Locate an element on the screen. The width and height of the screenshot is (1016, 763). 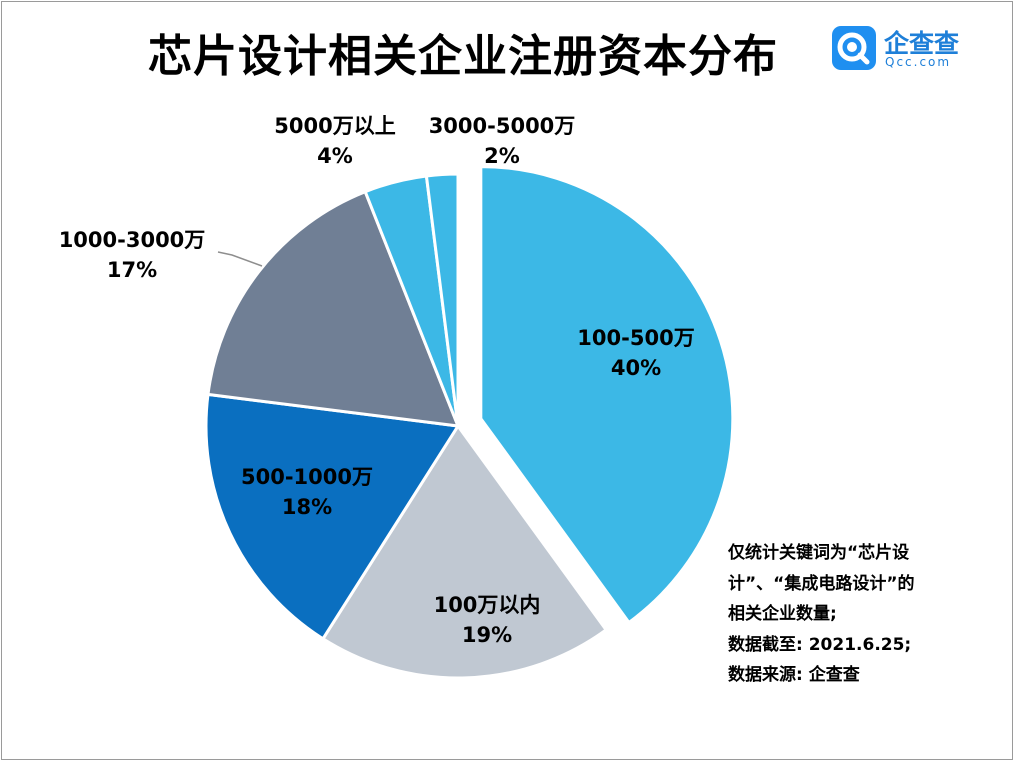
slice-label-pct: 40% is located at coordinates (636, 368).